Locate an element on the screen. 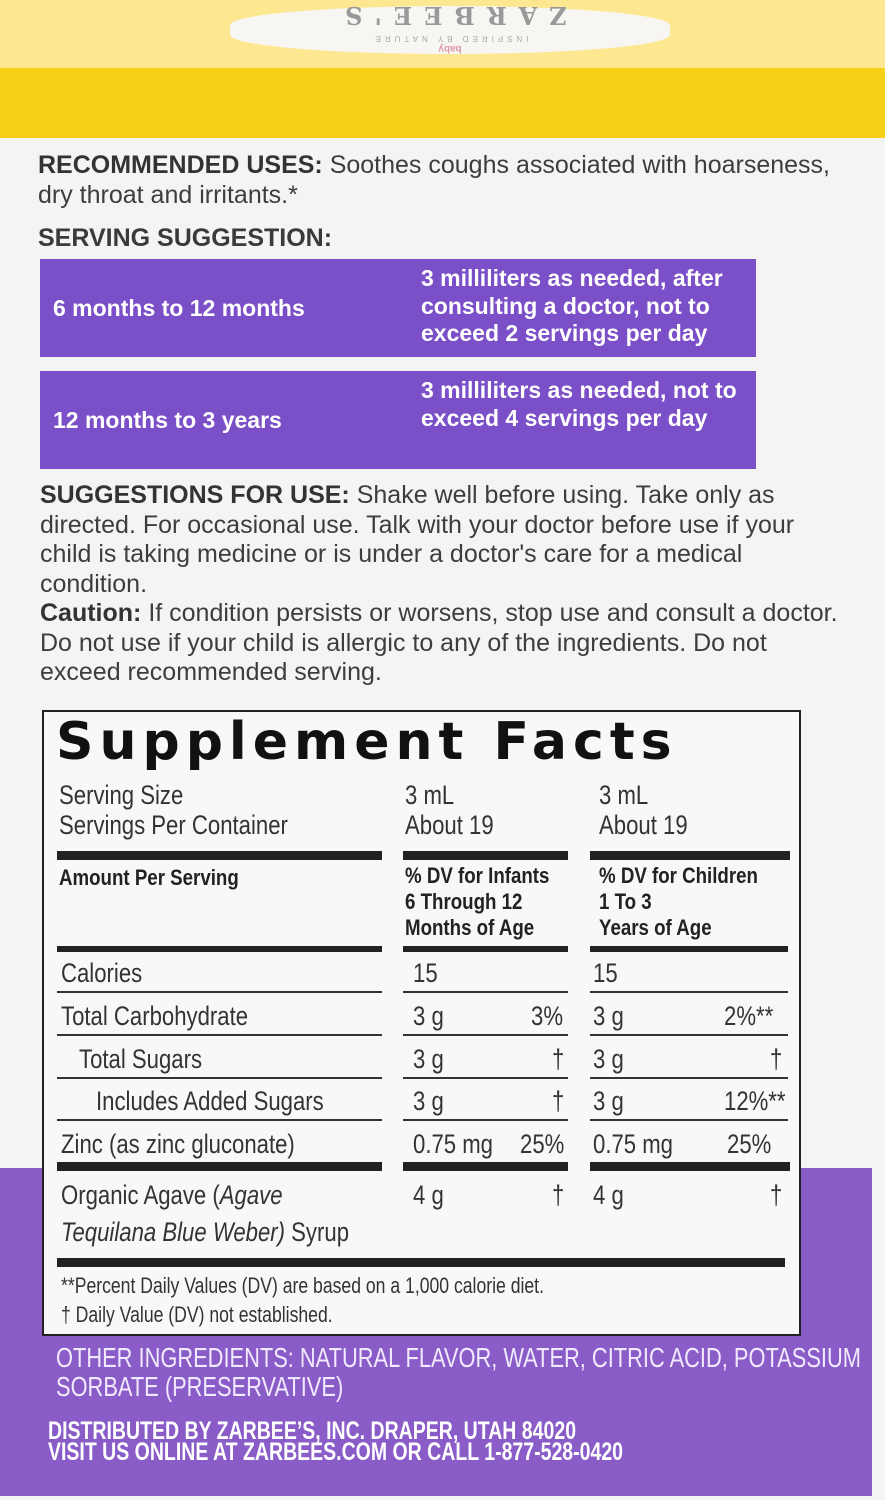 The width and height of the screenshot is (885, 1500). logo-text: ZARBEE'S is located at coordinates (450, 15).